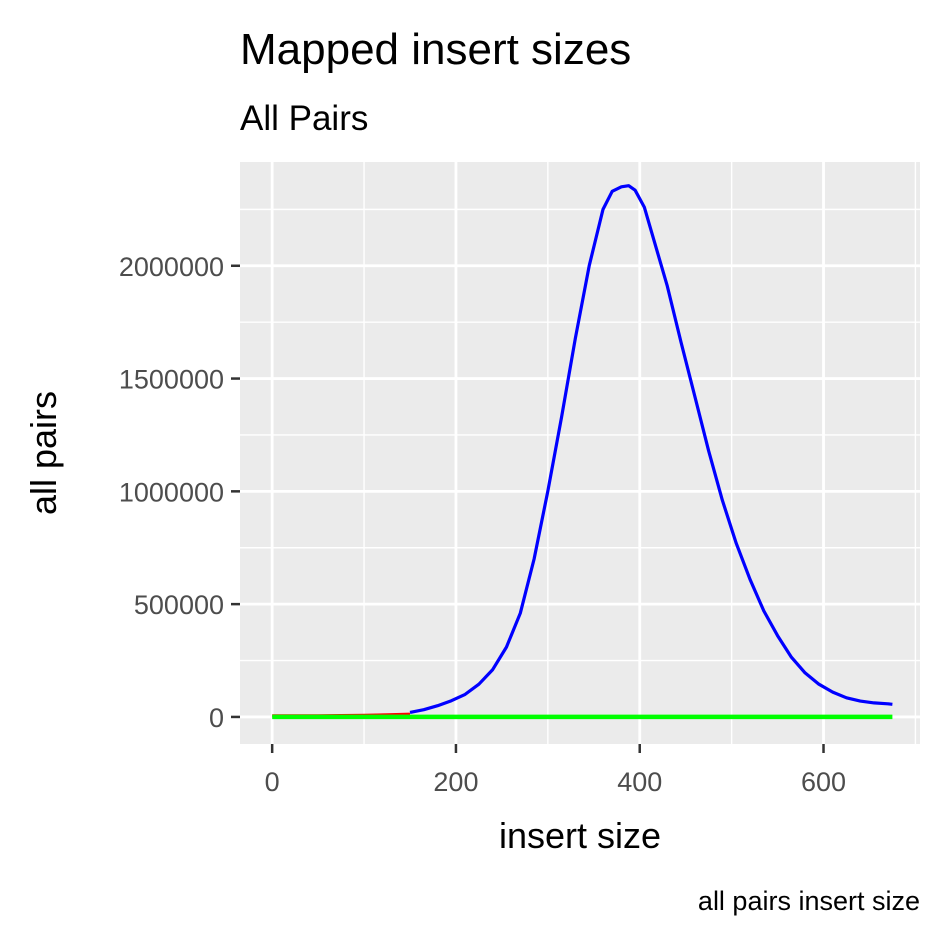  Describe the element at coordinates (809, 901) in the screenshot. I see `chart-caption: all pairs insert size` at that location.